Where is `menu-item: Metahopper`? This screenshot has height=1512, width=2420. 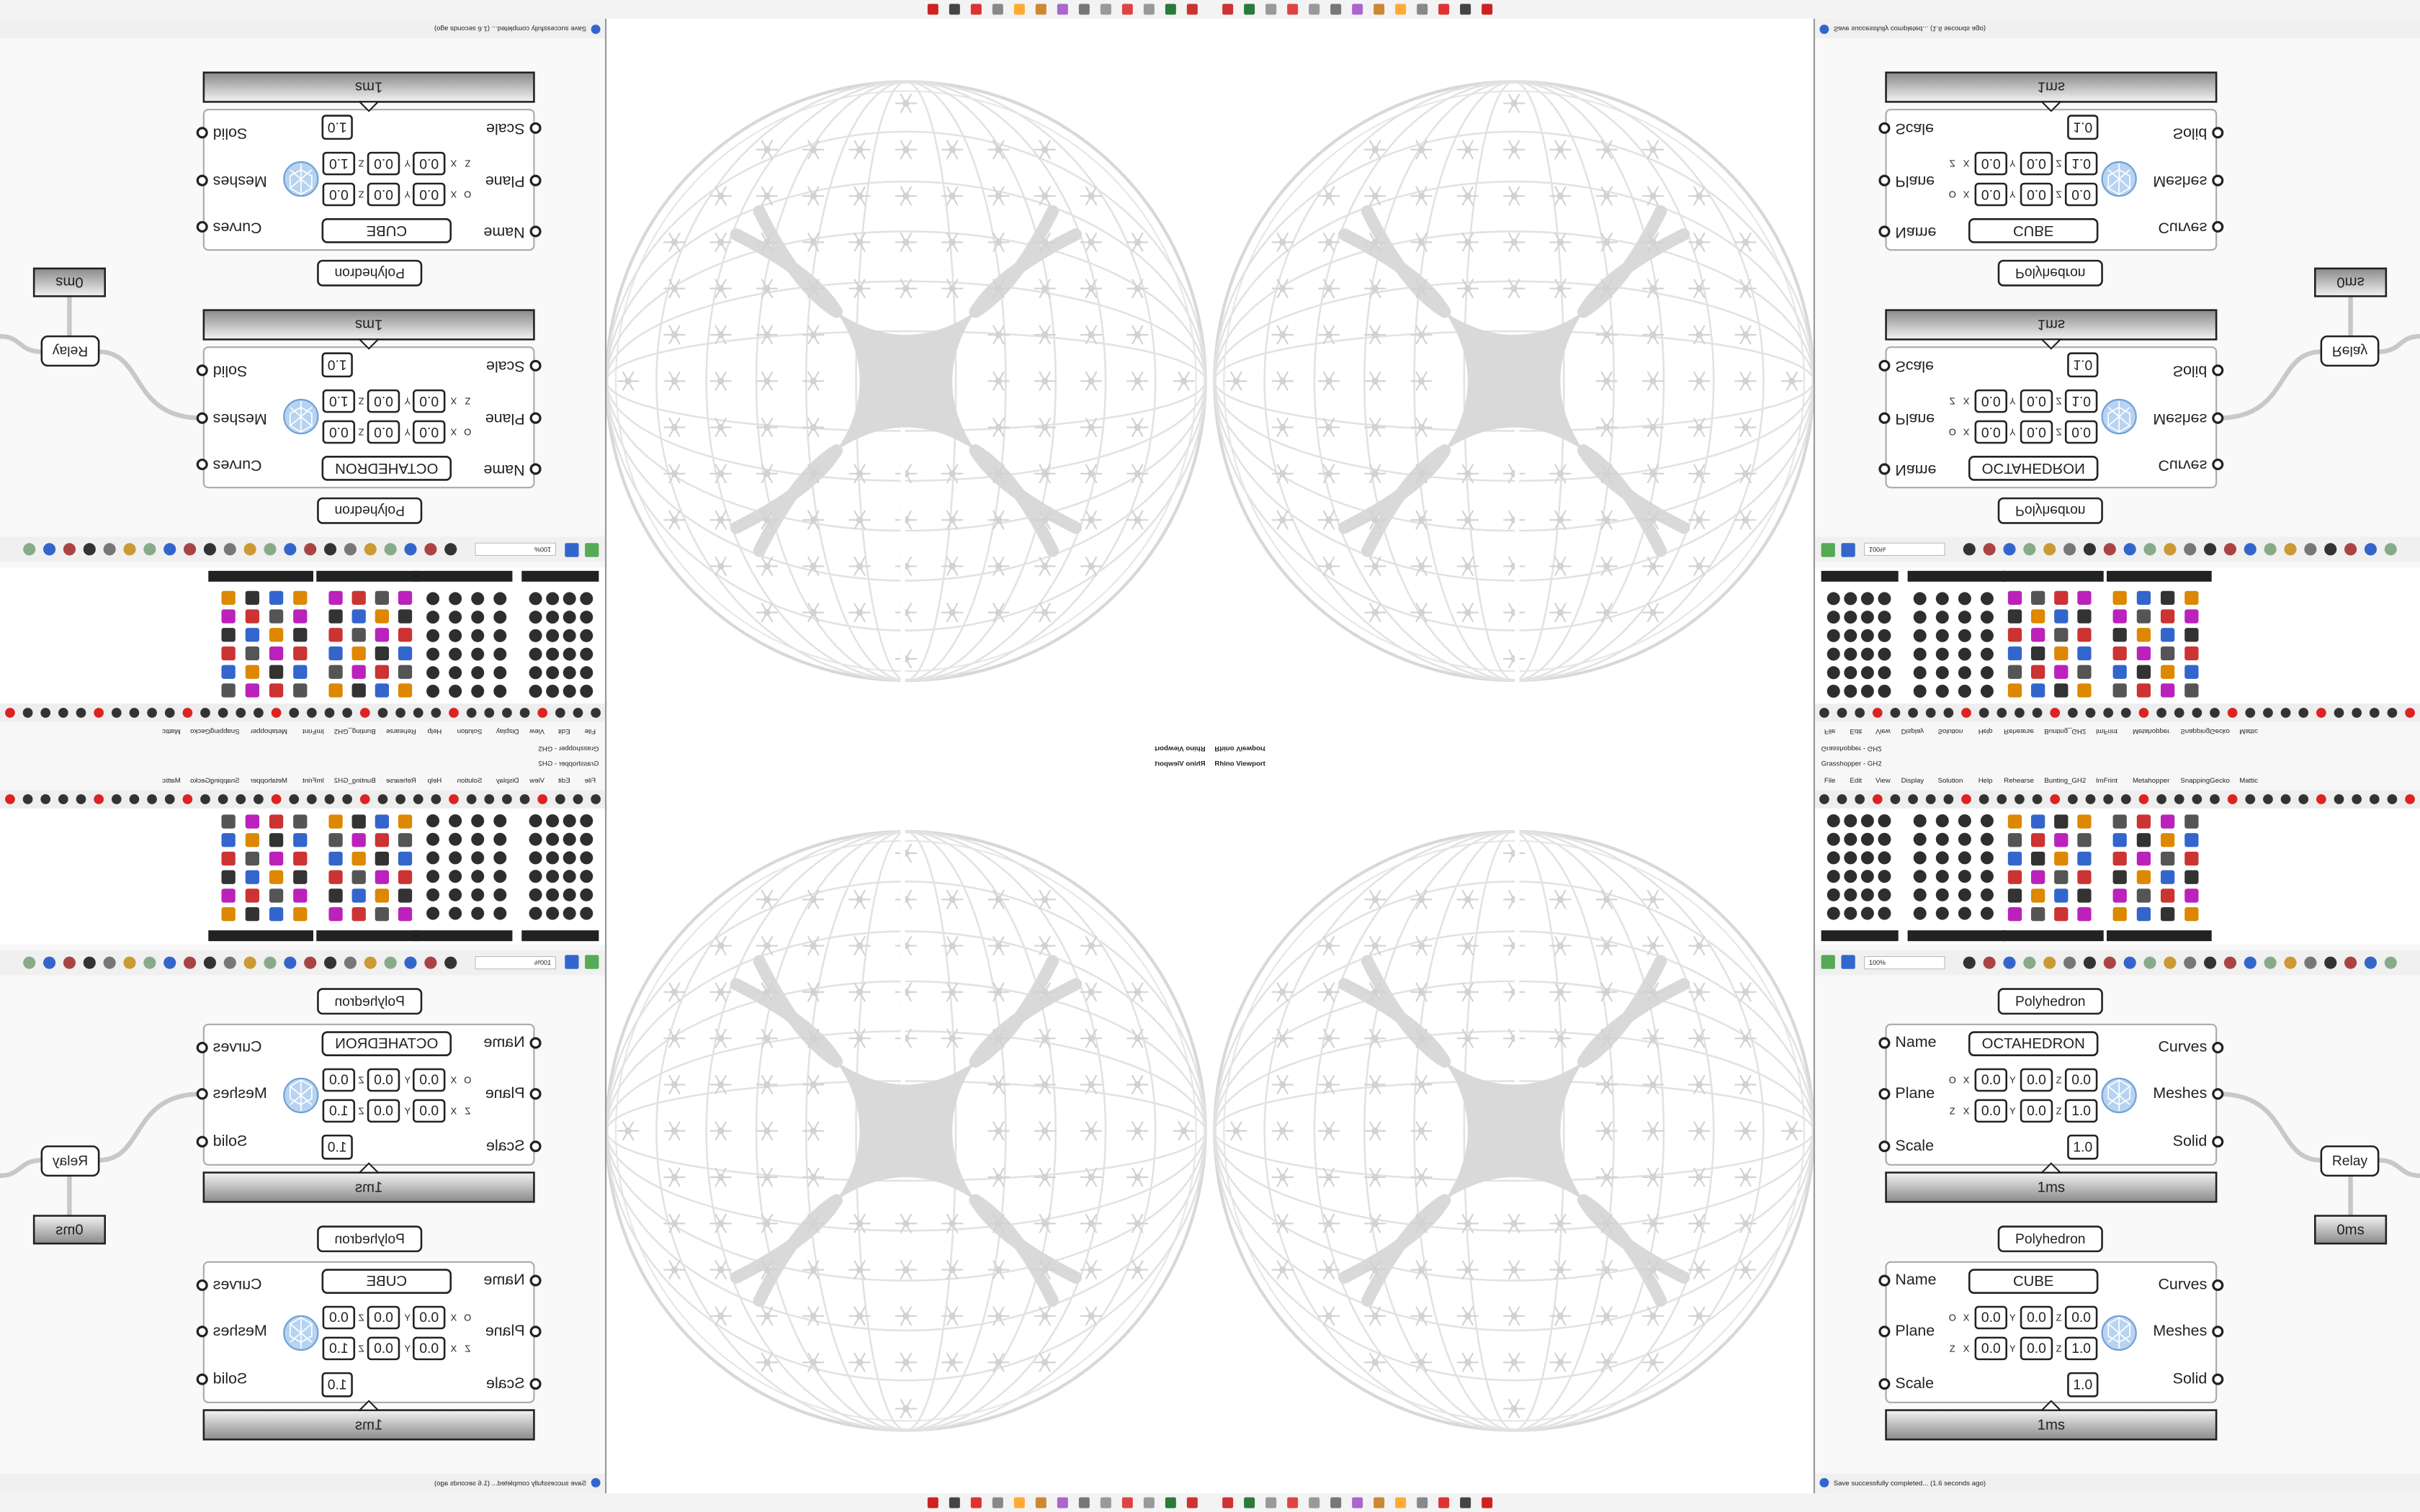
menu-item: Metahopper is located at coordinates (2151, 781).